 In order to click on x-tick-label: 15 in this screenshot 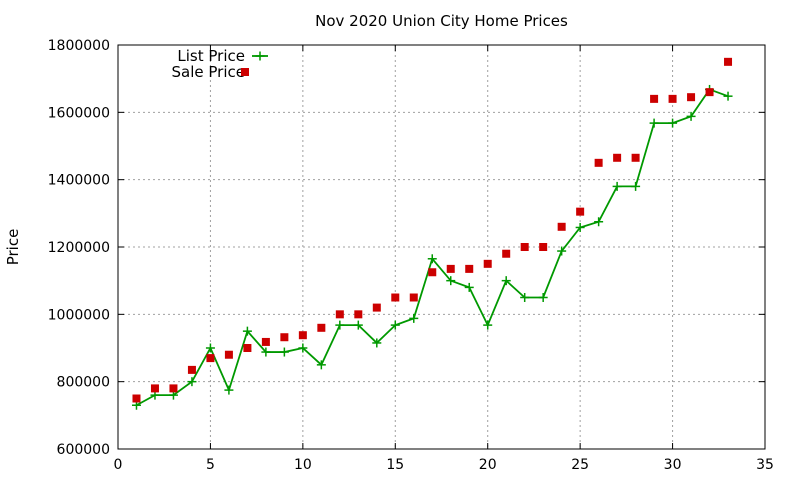, I will do `click(395, 465)`.